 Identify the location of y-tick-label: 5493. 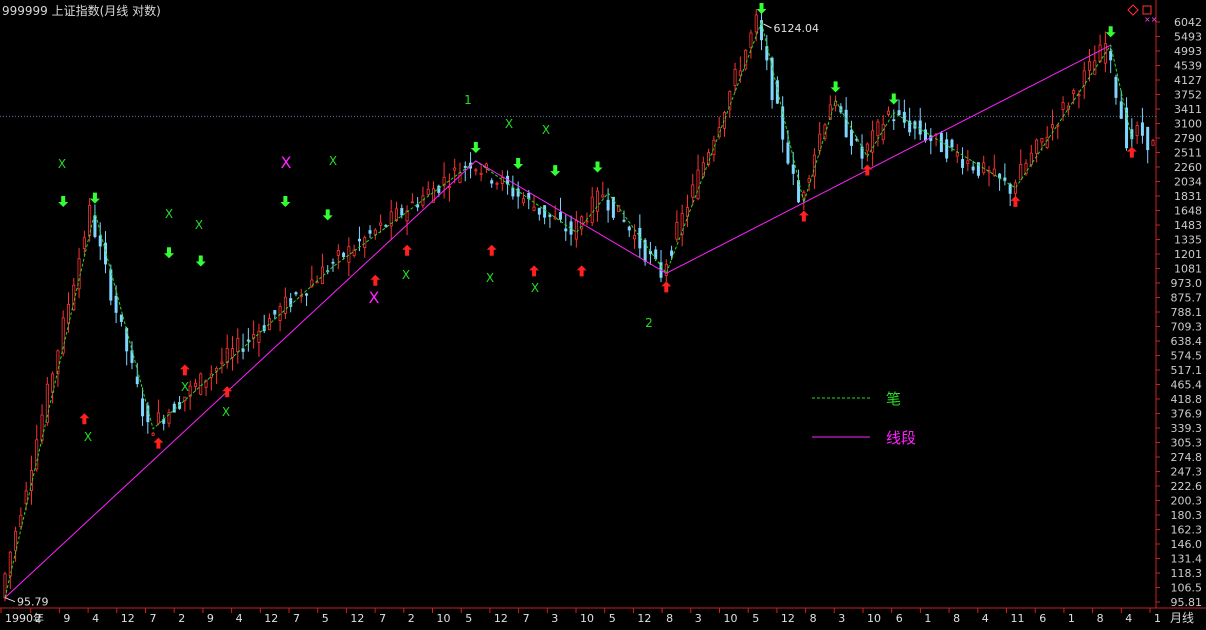
(1188, 37).